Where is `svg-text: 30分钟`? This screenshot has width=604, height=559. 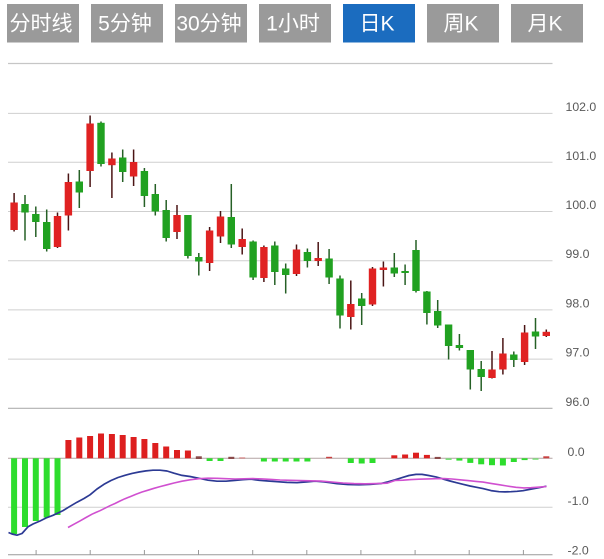
svg-text: 30分钟 is located at coordinates (208, 24).